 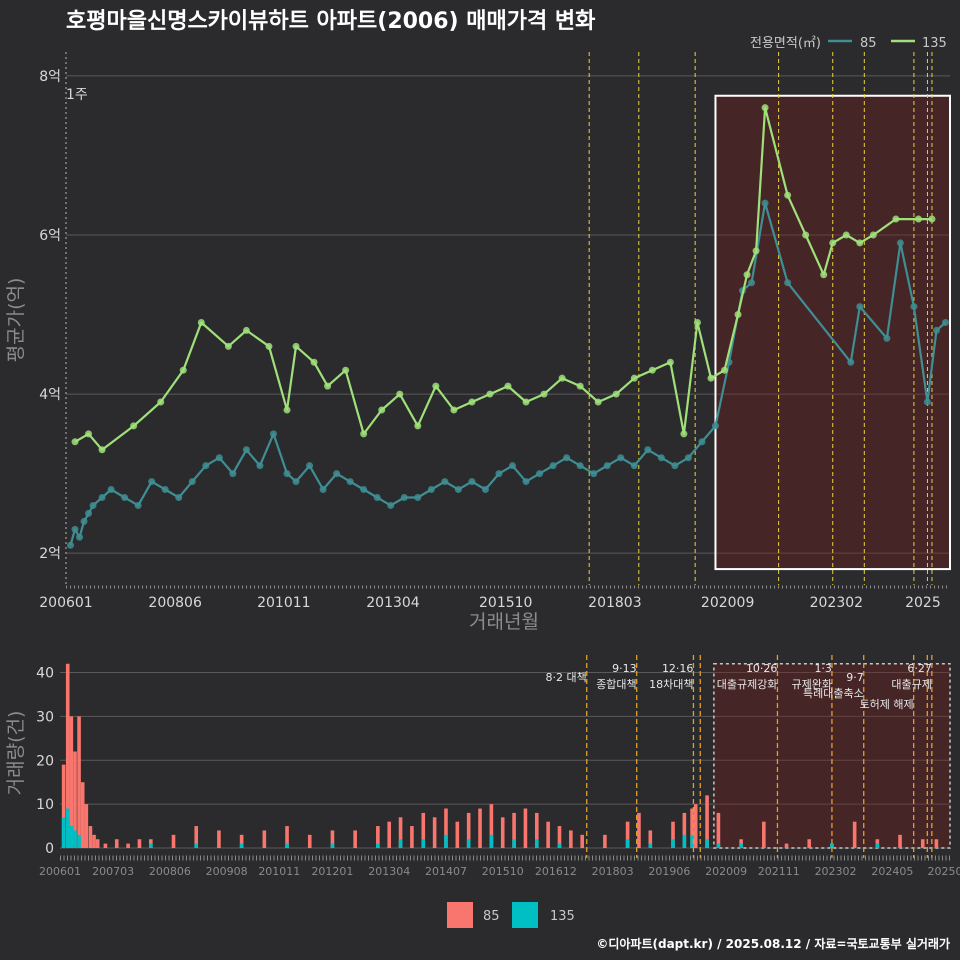 I want to click on bottom-x-tick-label-10: 201803, so click(x=613, y=871).